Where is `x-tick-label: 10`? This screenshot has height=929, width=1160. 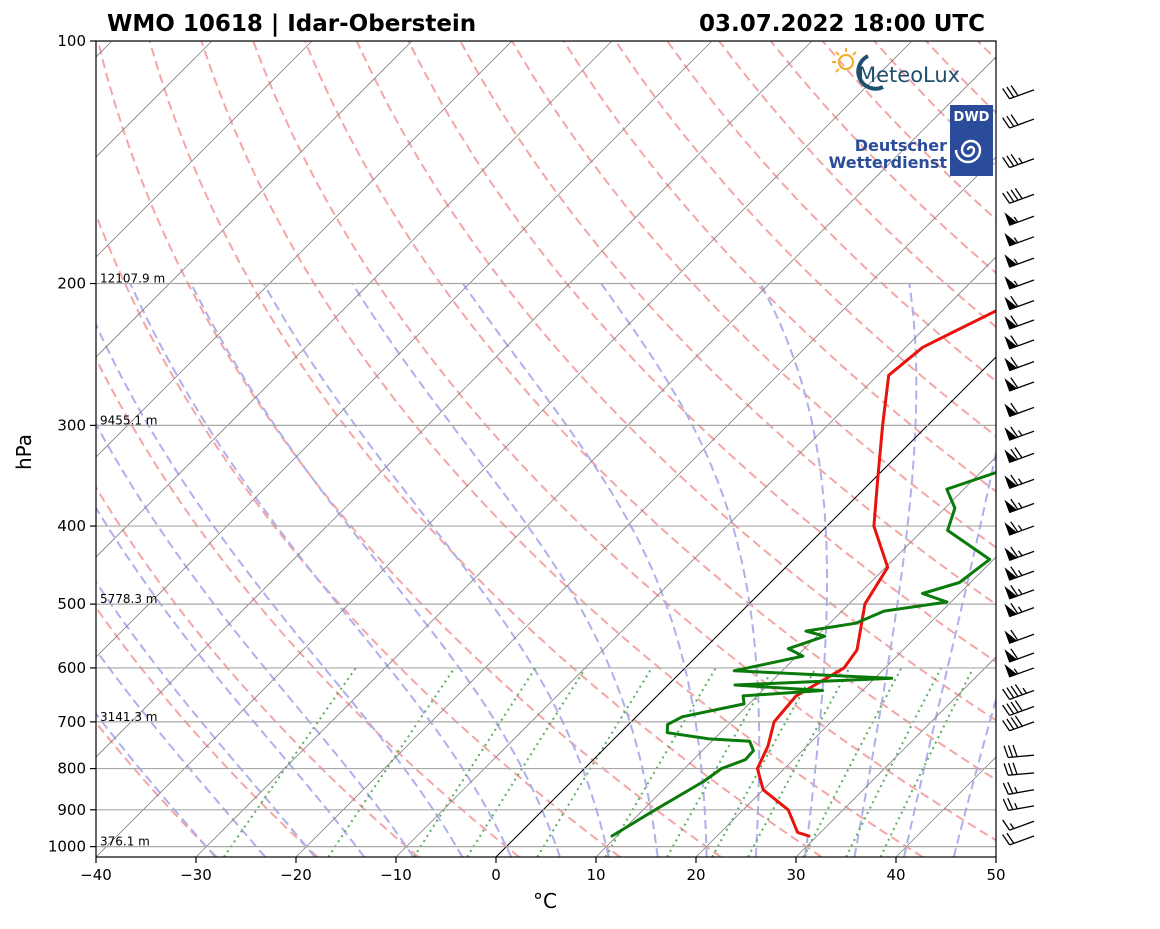
x-tick-label: 10 is located at coordinates (595, 875).